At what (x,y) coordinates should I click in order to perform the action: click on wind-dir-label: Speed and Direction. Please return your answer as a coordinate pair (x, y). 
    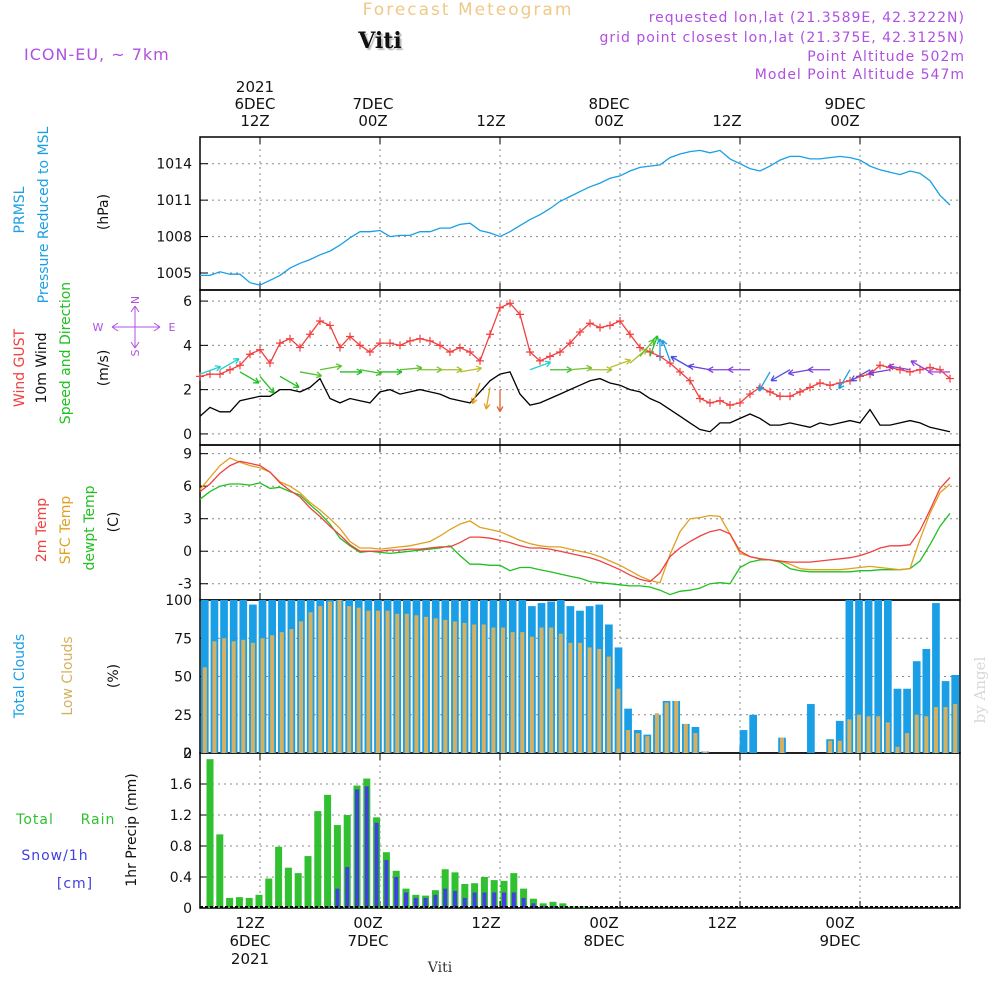
    Looking at the image, I should click on (66, 353).